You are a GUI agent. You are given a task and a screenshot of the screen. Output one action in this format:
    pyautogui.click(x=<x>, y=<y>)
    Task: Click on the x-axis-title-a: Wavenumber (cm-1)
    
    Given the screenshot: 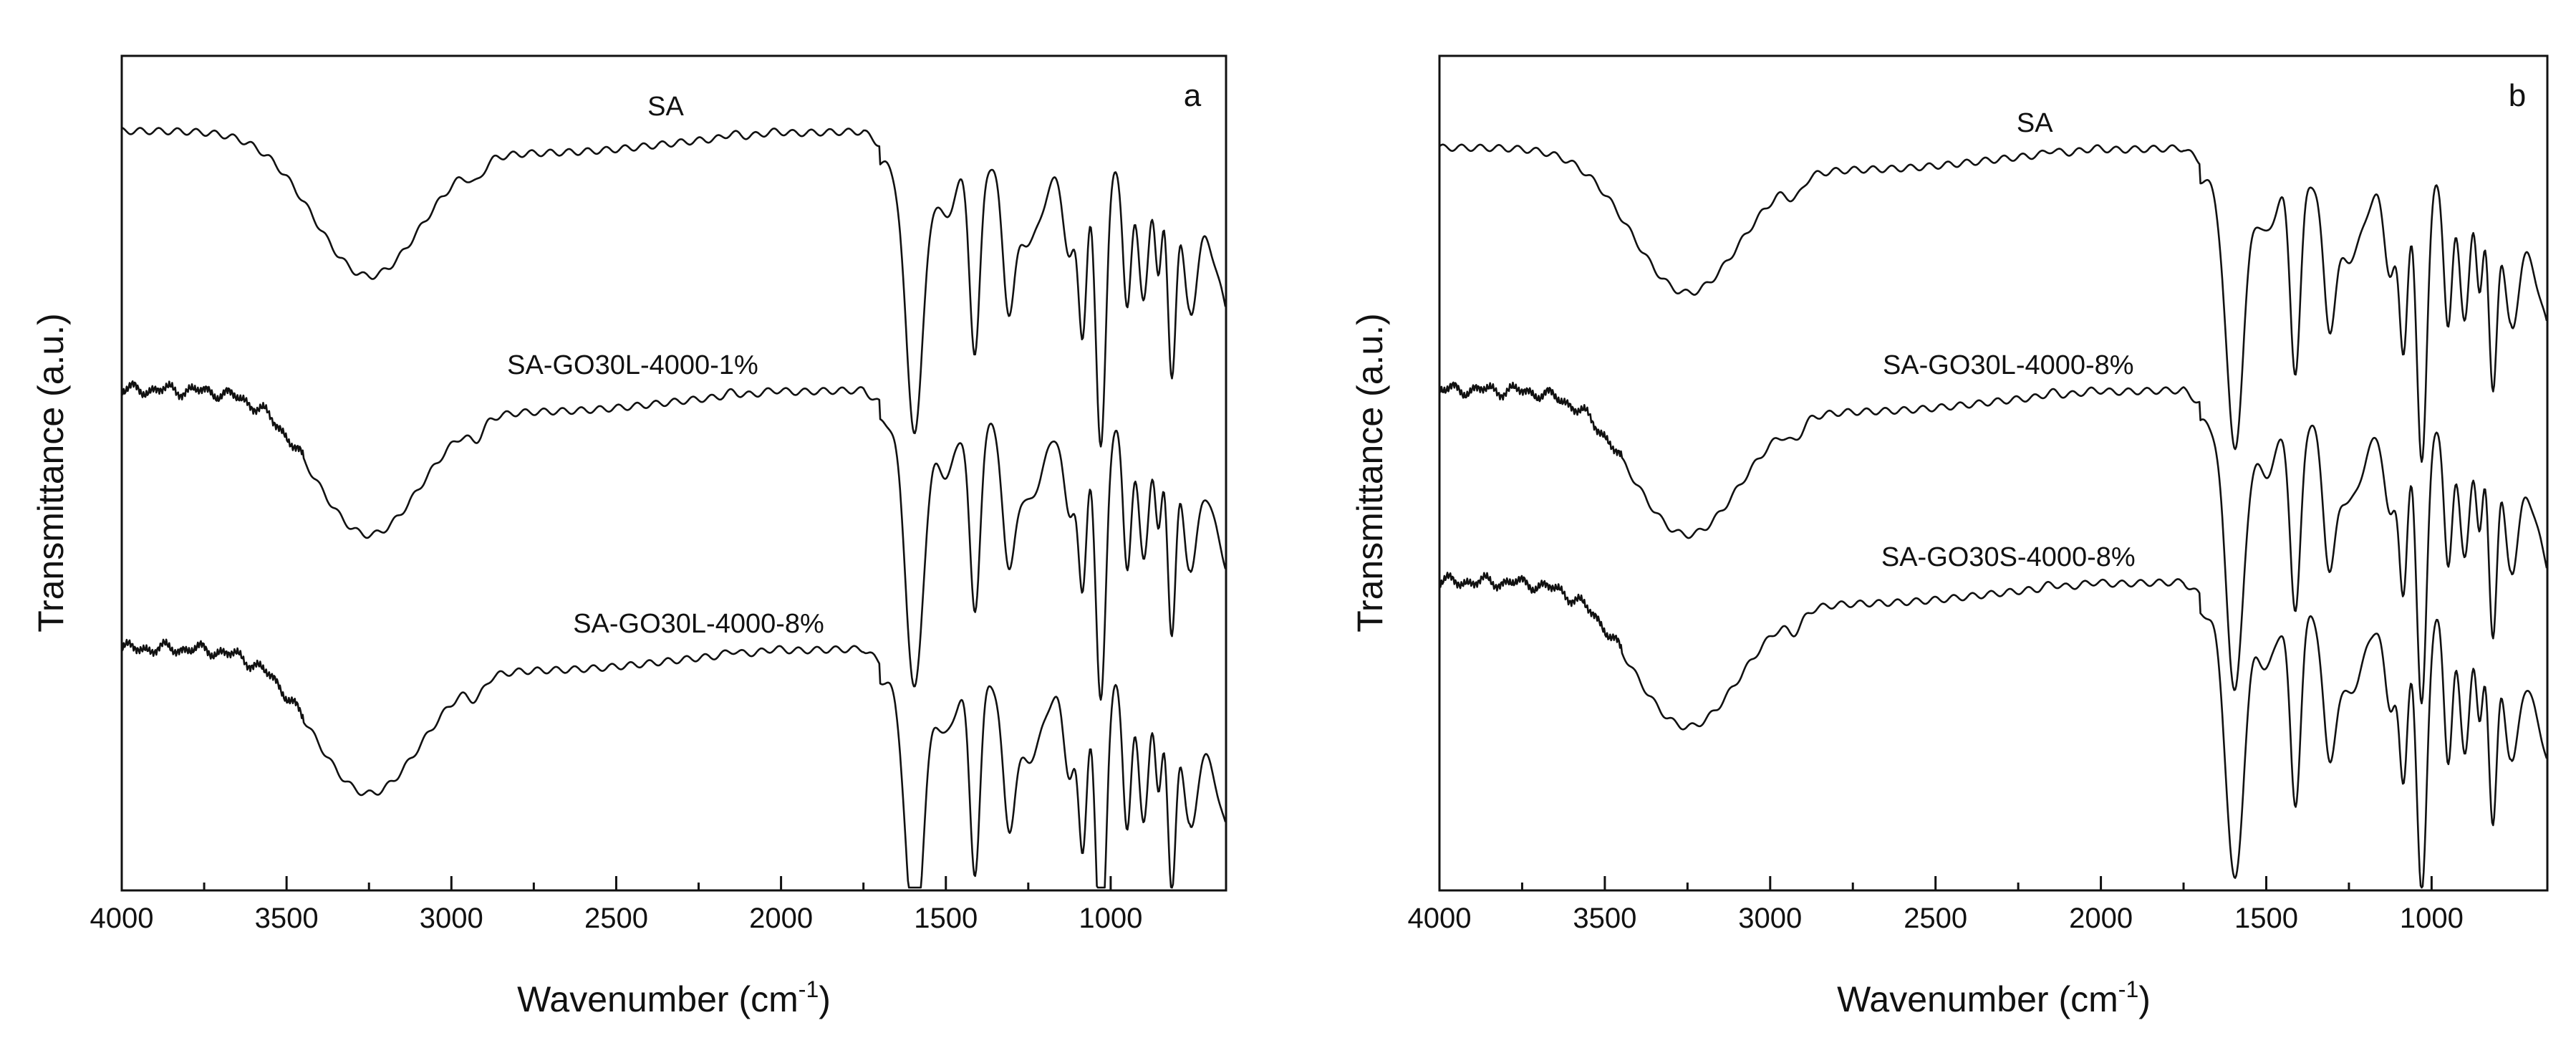 What is the action you would take?
    pyautogui.click(x=674, y=998)
    